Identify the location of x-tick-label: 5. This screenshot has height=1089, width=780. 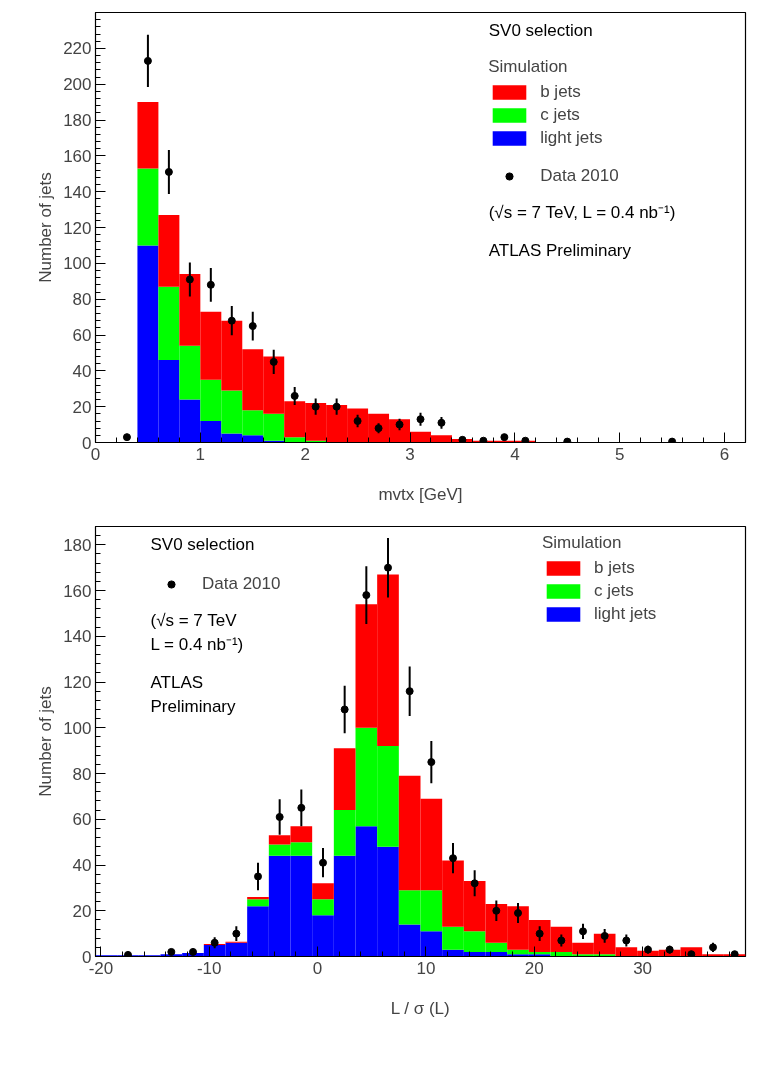
(619, 454).